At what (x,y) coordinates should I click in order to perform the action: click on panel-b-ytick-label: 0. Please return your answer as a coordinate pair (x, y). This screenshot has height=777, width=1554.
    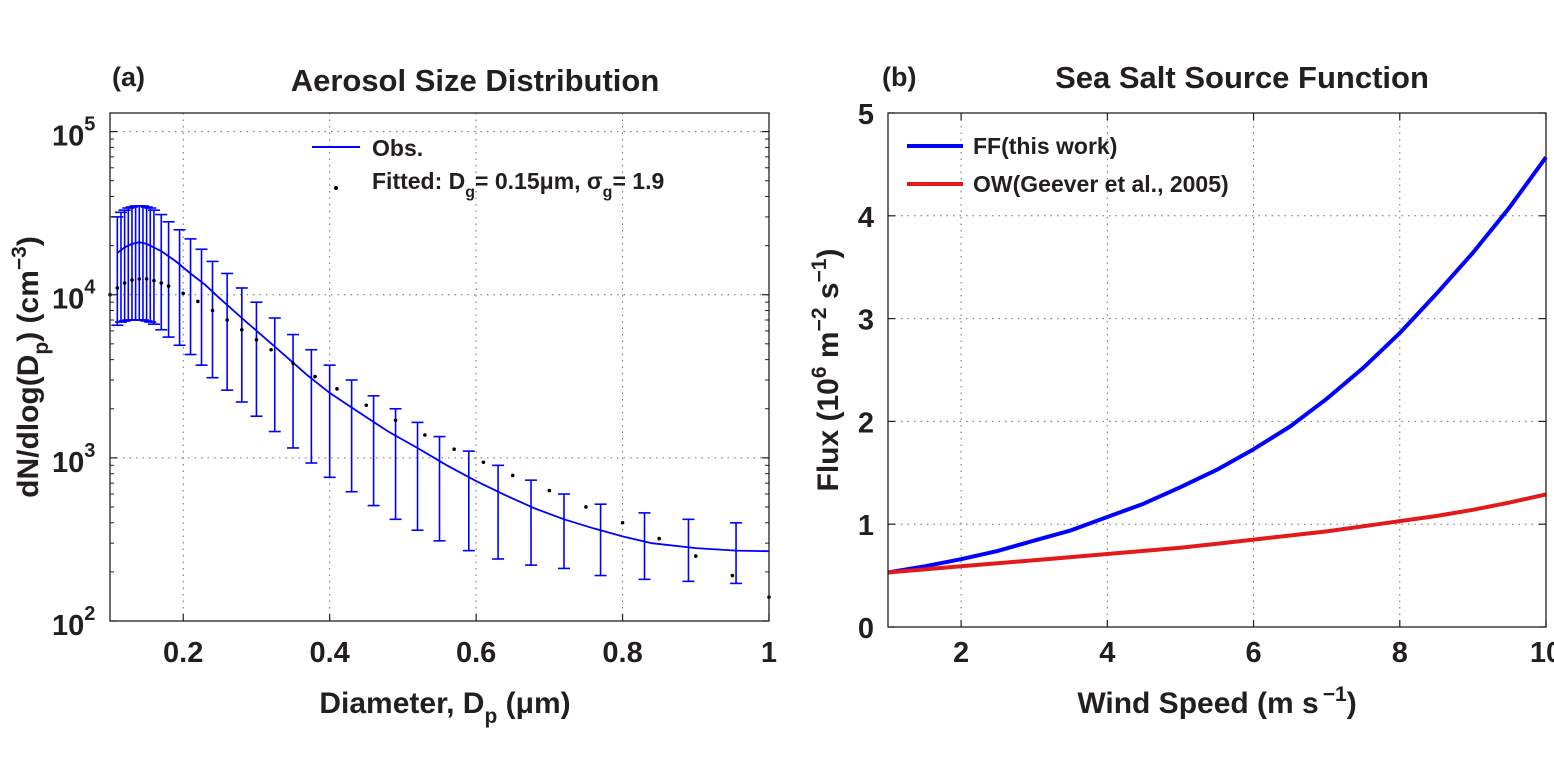
    Looking at the image, I should click on (866, 629).